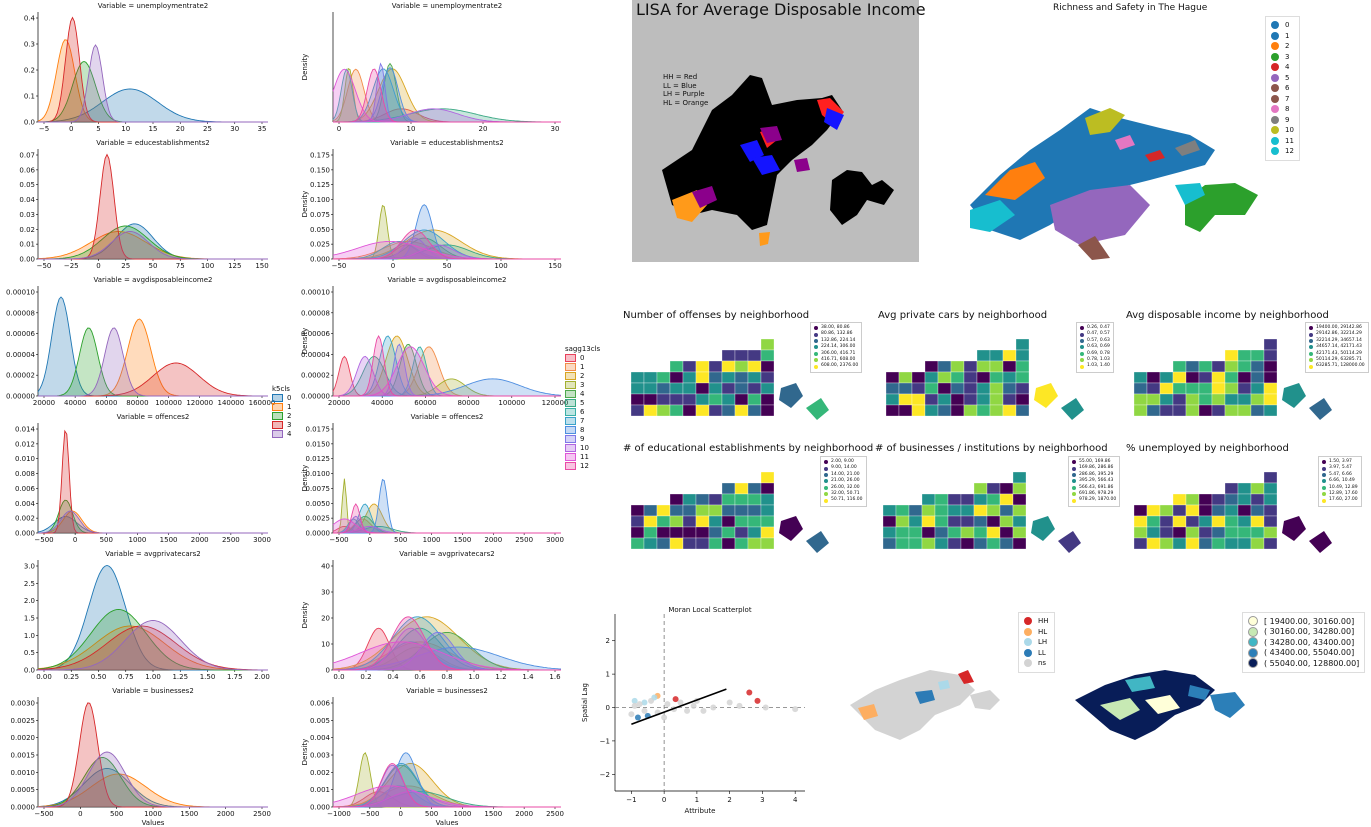  I want to click on k5cls-legend-item: 1, so click(281, 406).